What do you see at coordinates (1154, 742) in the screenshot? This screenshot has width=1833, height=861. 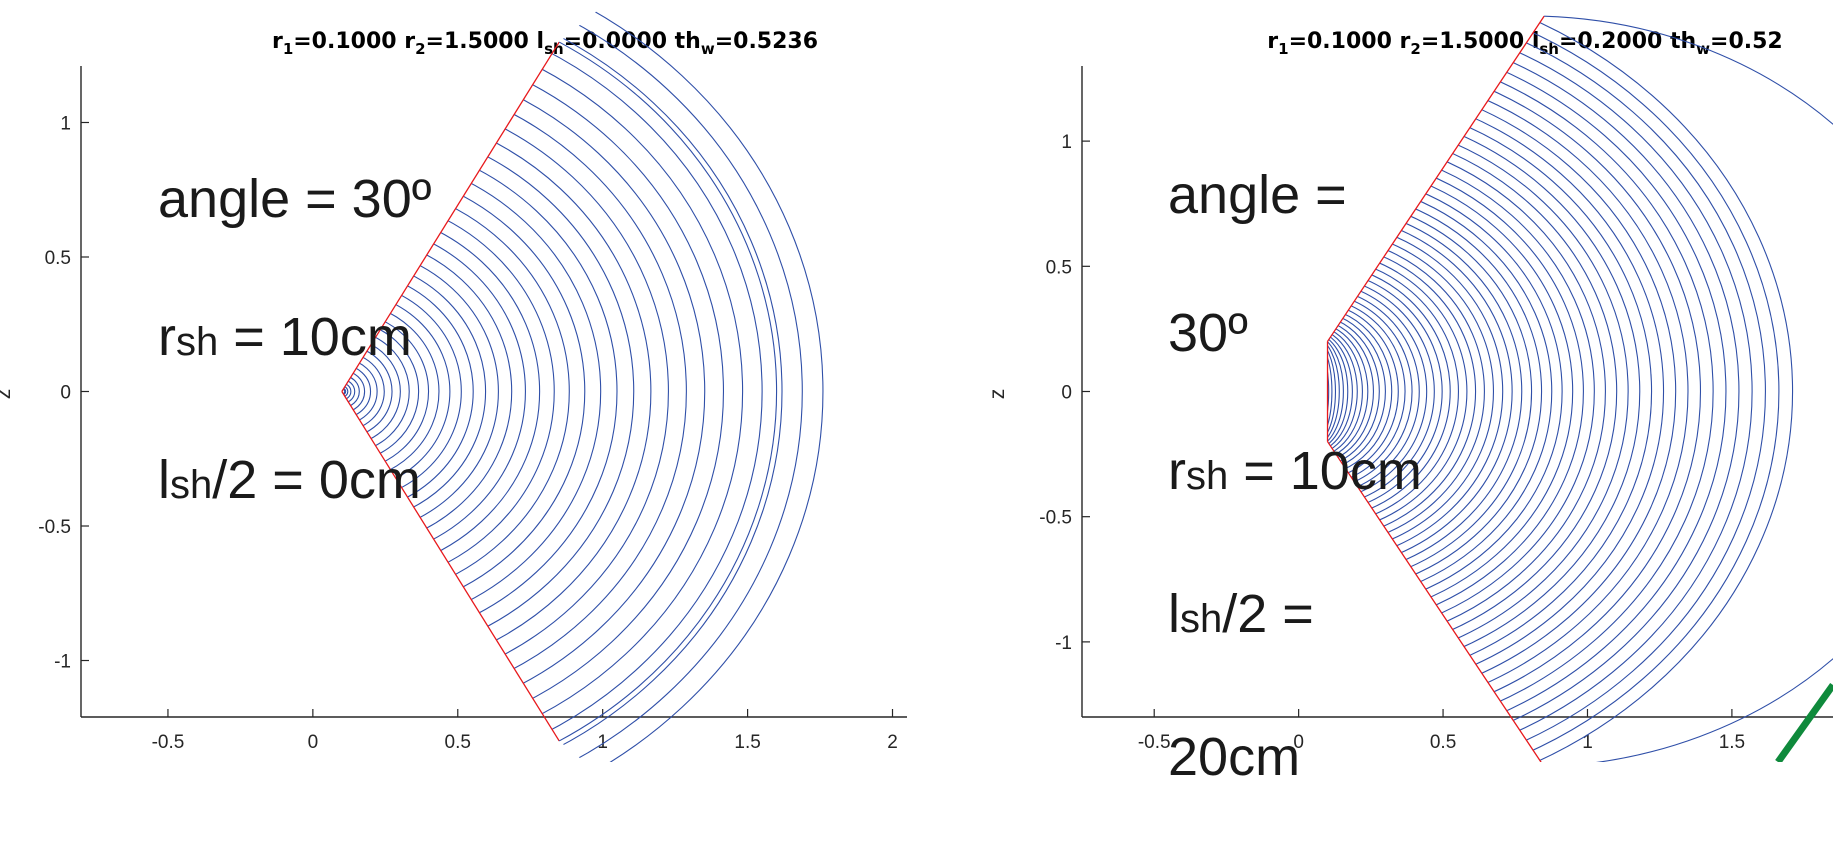 I see `x-tick-label: -0.5` at bounding box center [1154, 742].